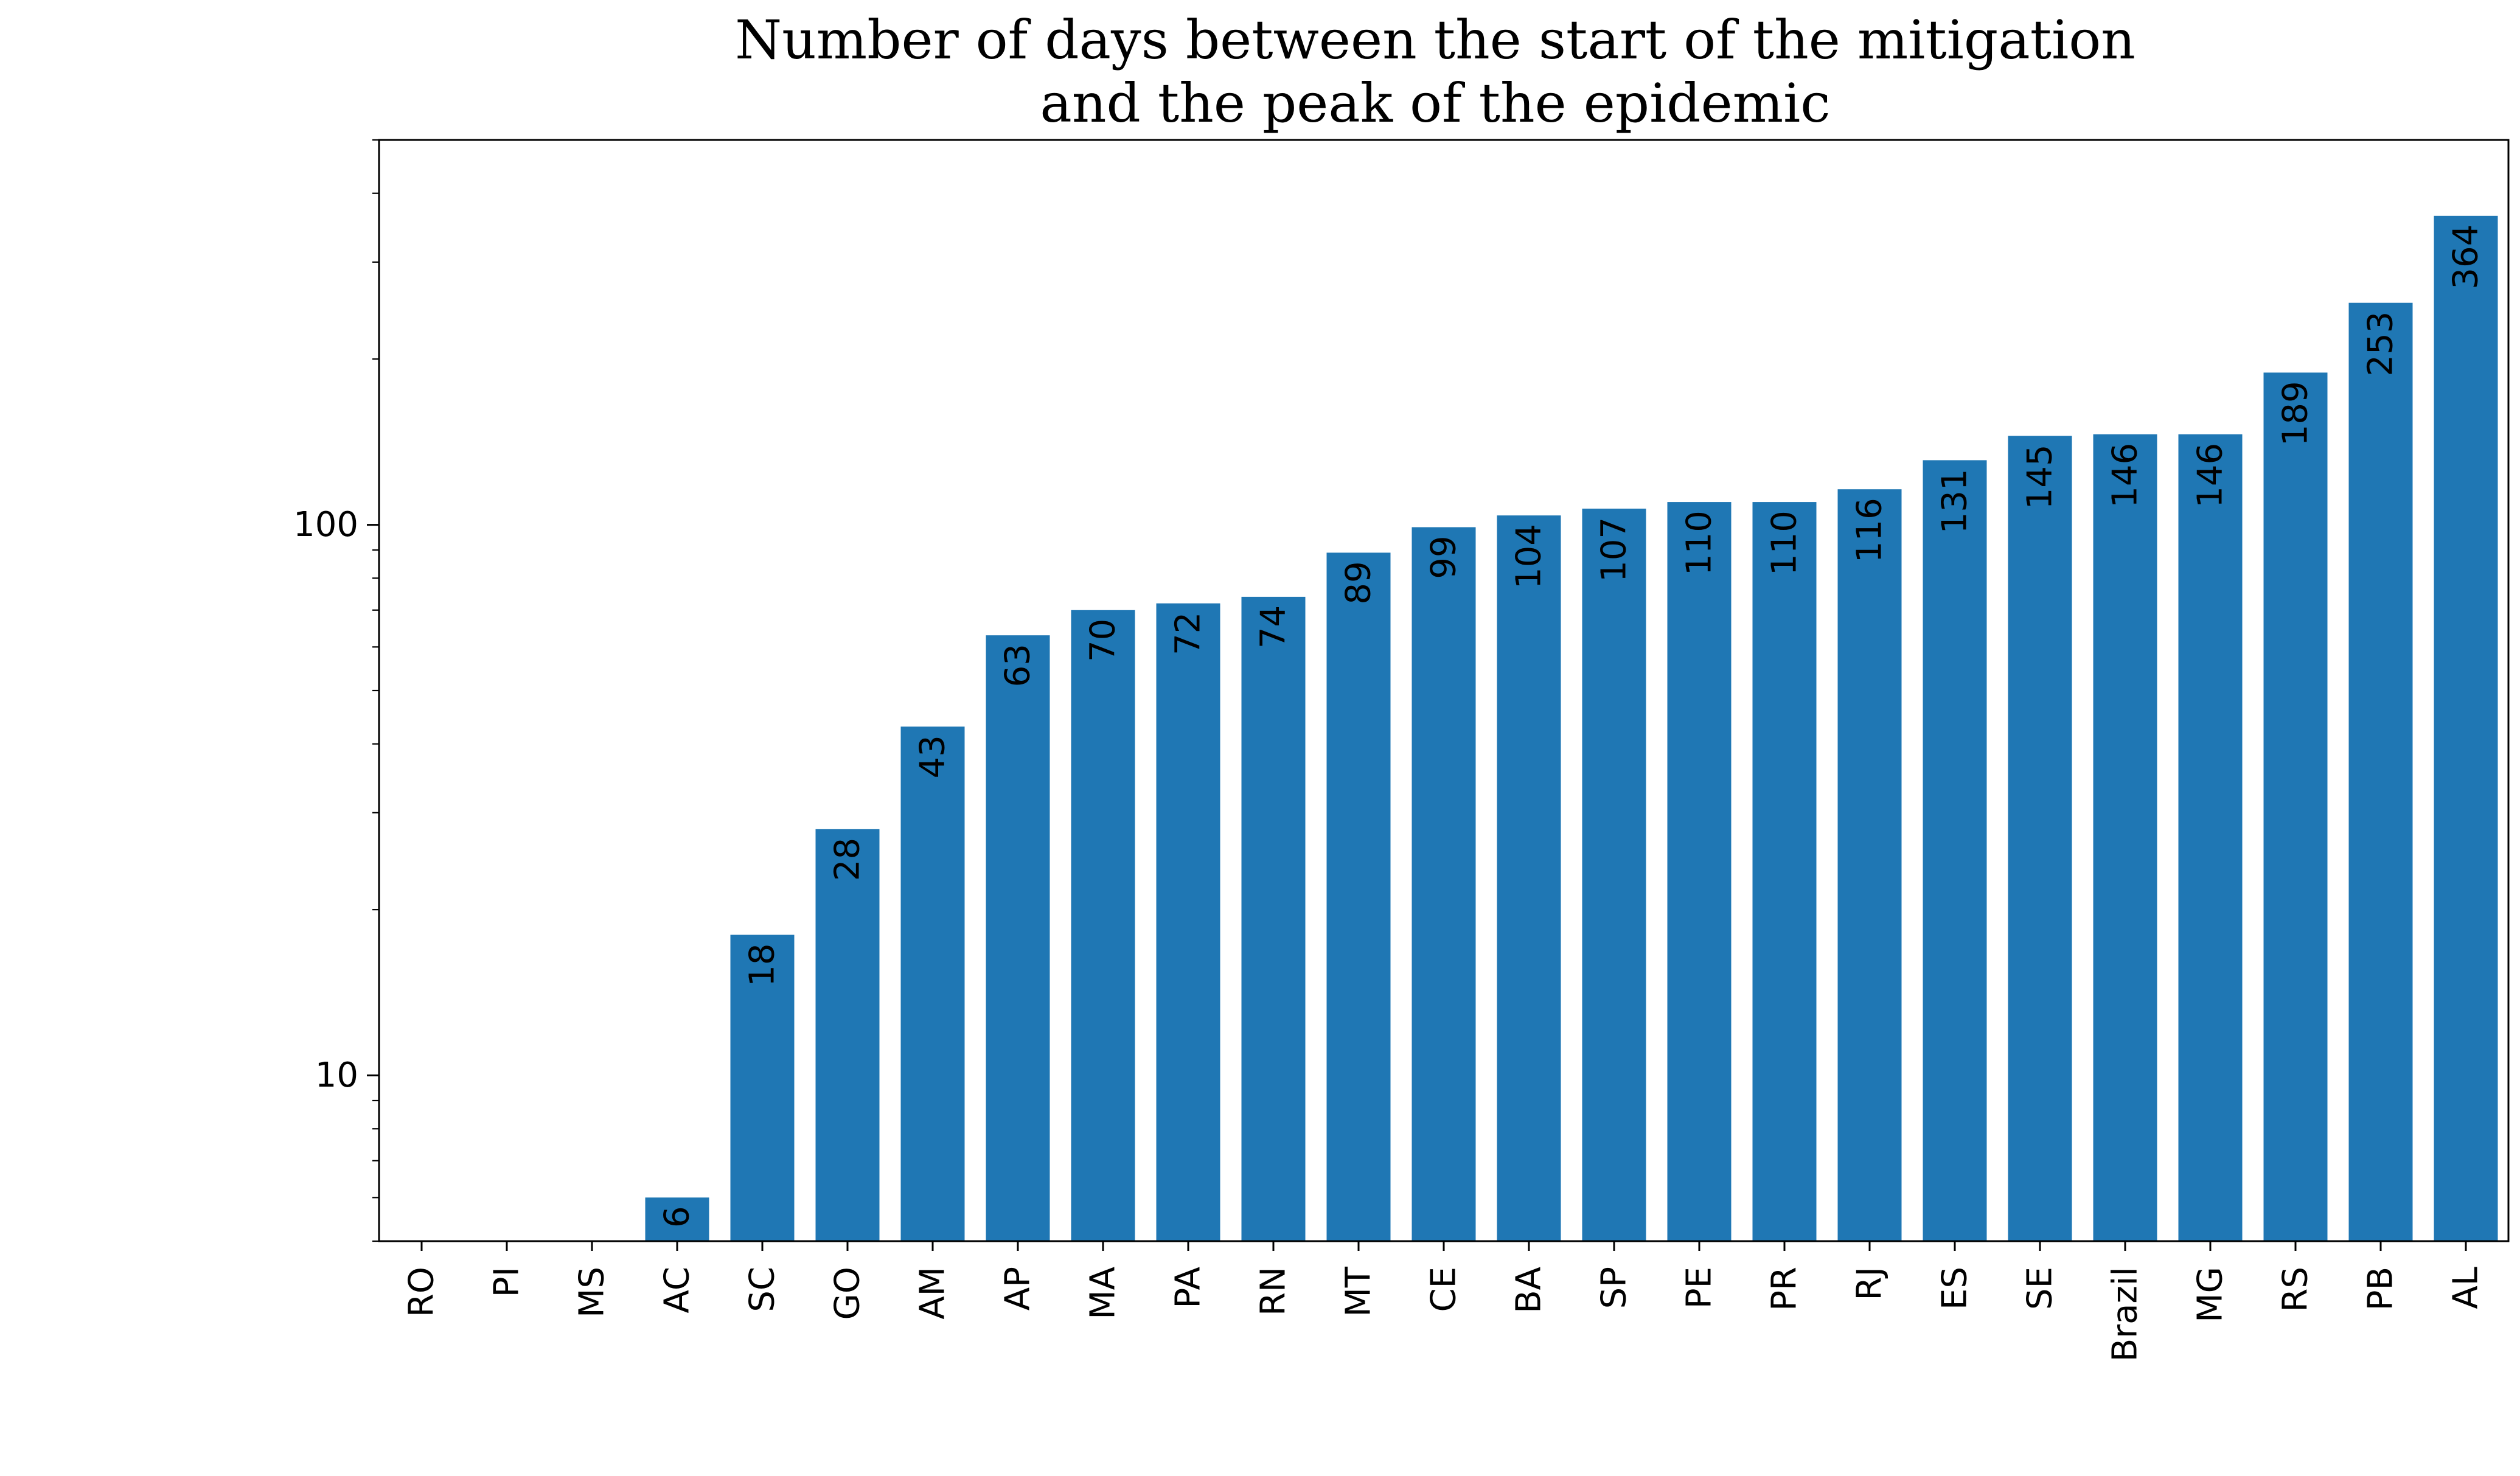 The width and height of the screenshot is (2520, 1476). I want to click on bar-value-label-rs: 189, so click(2296, 413).